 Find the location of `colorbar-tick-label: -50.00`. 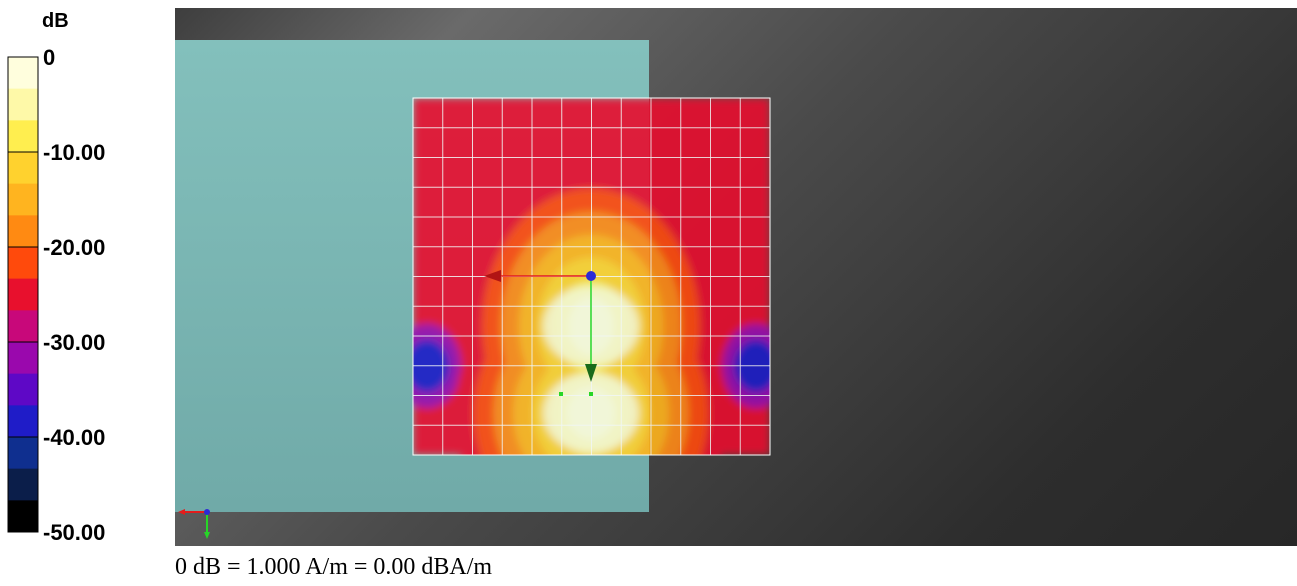

colorbar-tick-label: -50.00 is located at coordinates (74, 532).